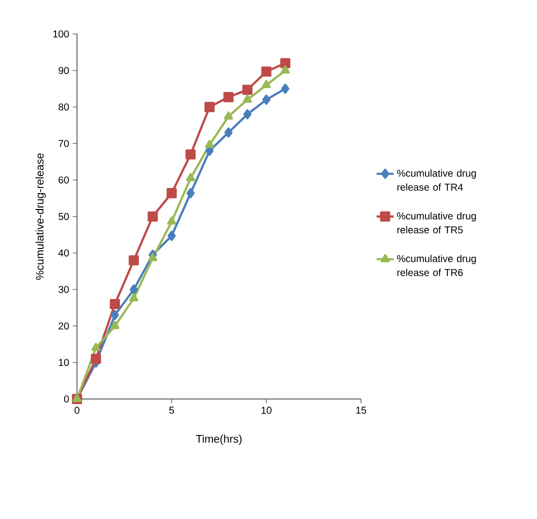  Describe the element at coordinates (267, 410) in the screenshot. I see `x-tick-label: 10` at that location.